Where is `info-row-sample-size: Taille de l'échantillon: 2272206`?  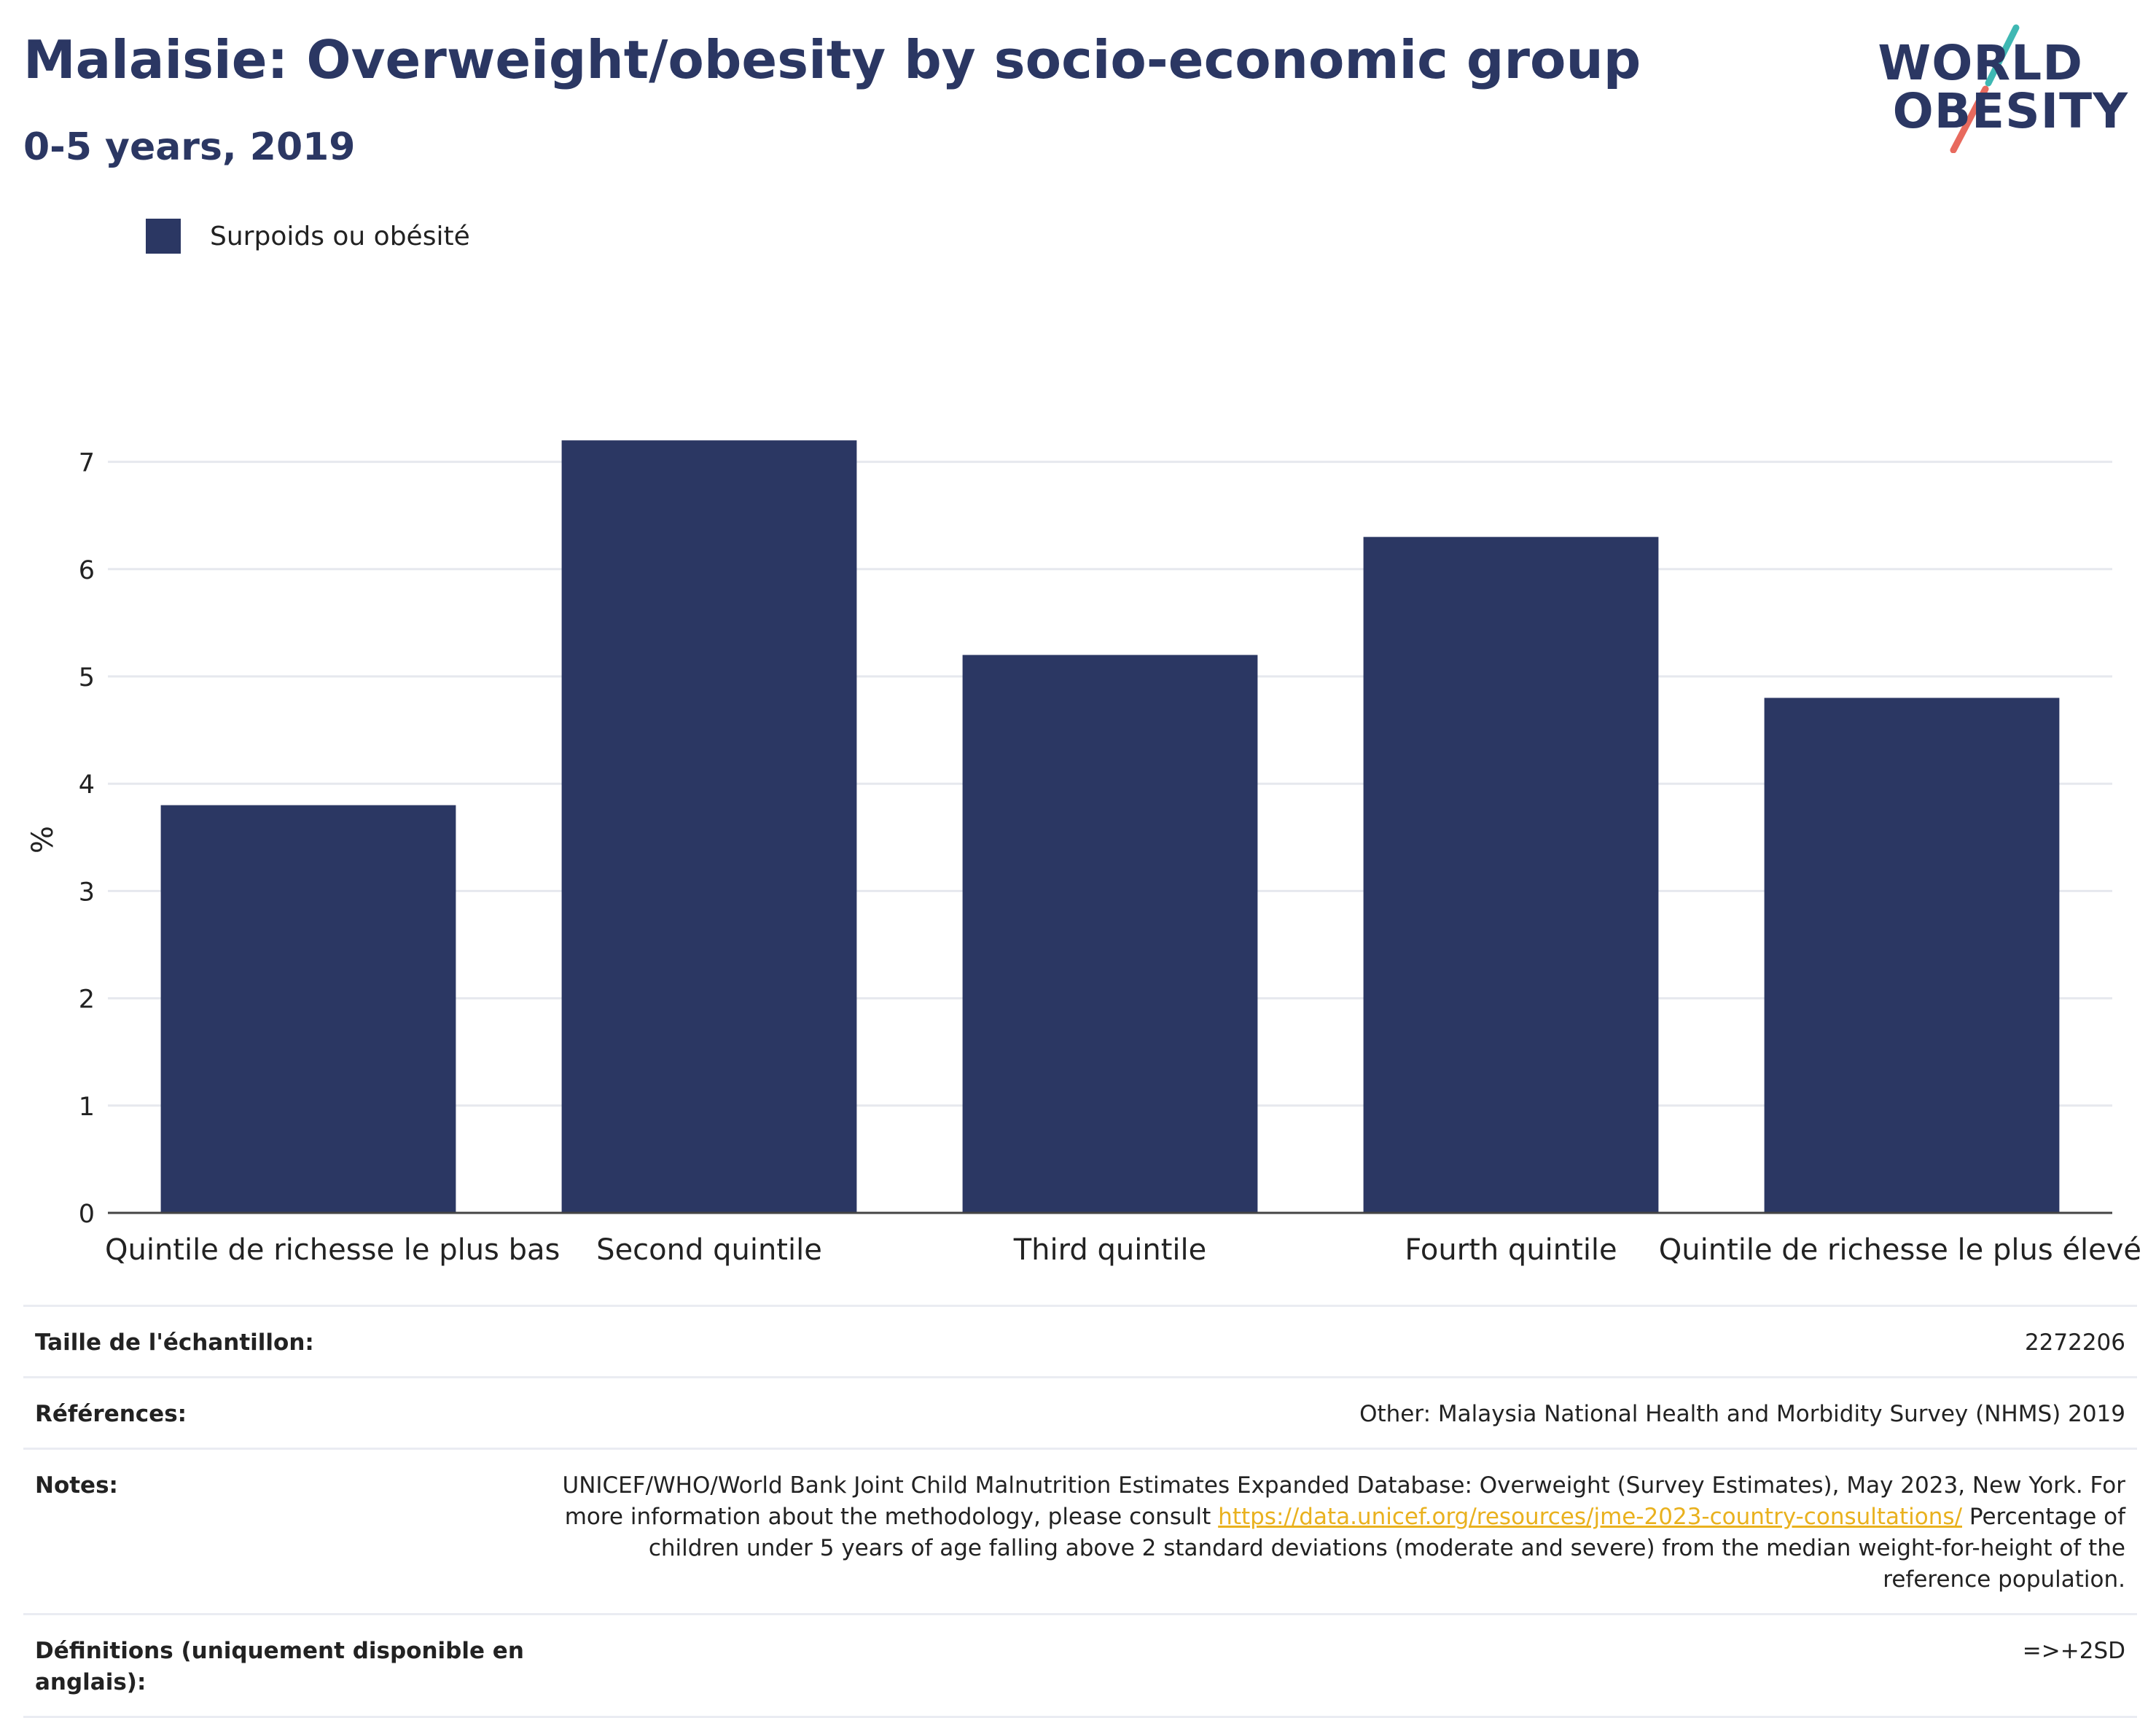 info-row-sample-size: Taille de l'échantillon: 2272206 is located at coordinates (1080, 1341).